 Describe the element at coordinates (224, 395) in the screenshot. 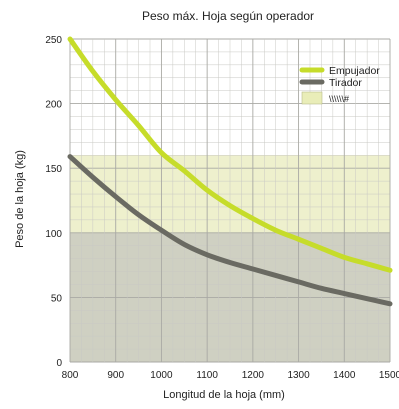

I see `x-axis-label: Longitud de la hoja (mm)` at that location.